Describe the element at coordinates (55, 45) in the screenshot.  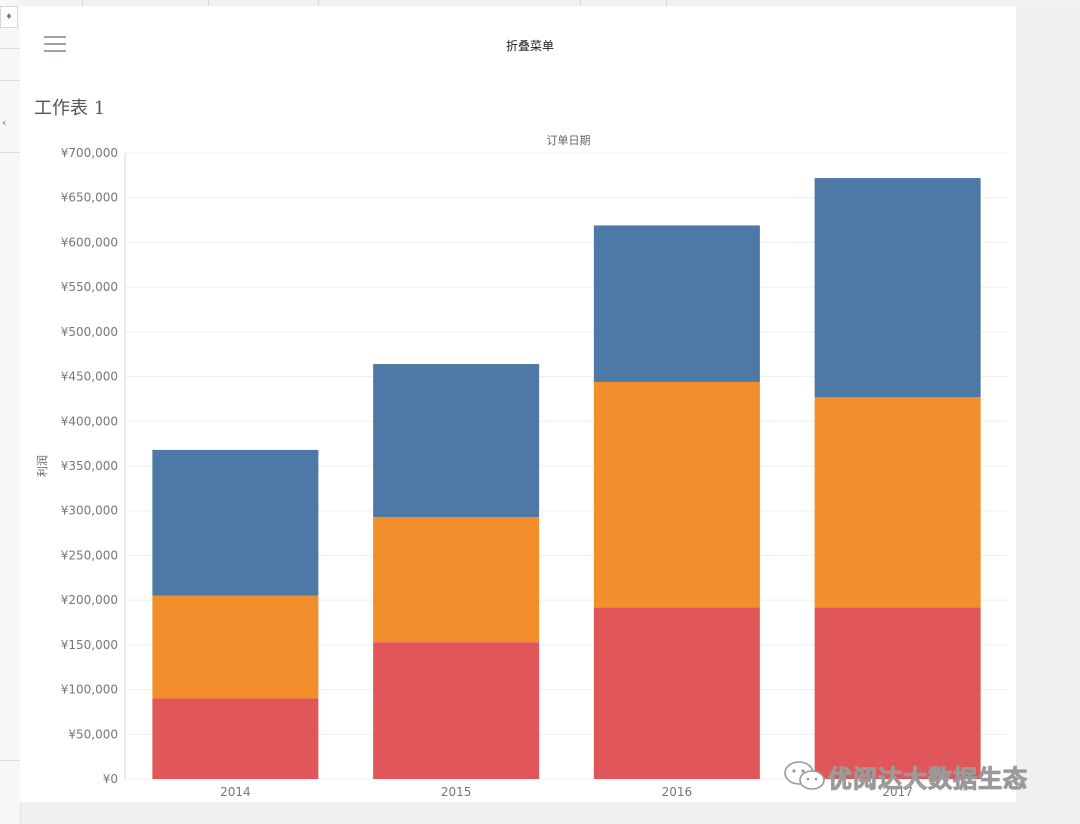
I see `hamburger-icon` at that location.